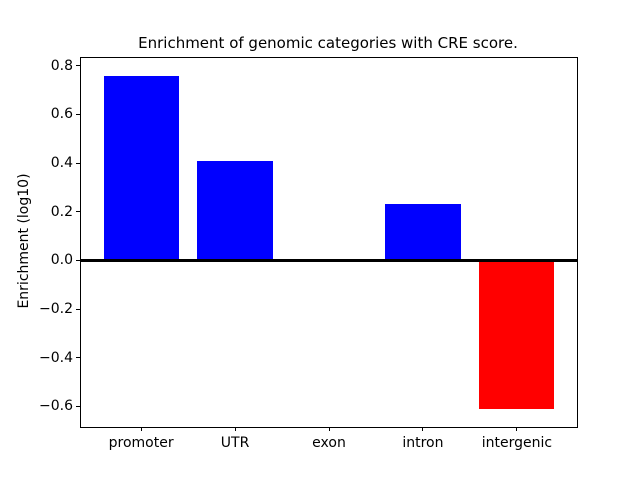  What do you see at coordinates (517, 334) in the screenshot?
I see `bar-intergenic` at bounding box center [517, 334].